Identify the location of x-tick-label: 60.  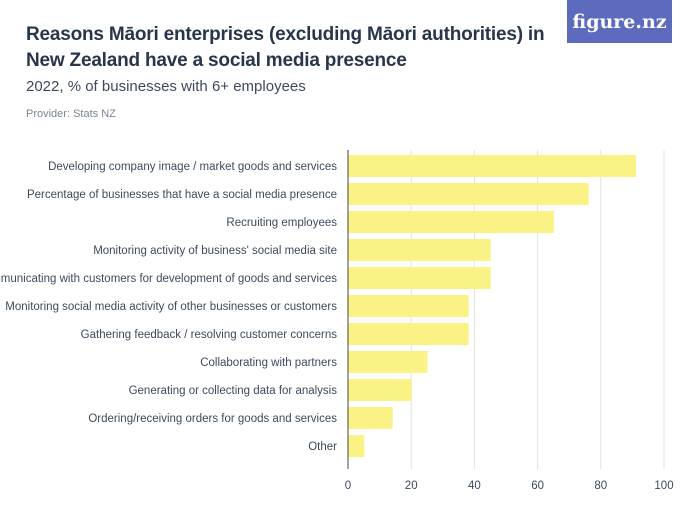
(537, 486).